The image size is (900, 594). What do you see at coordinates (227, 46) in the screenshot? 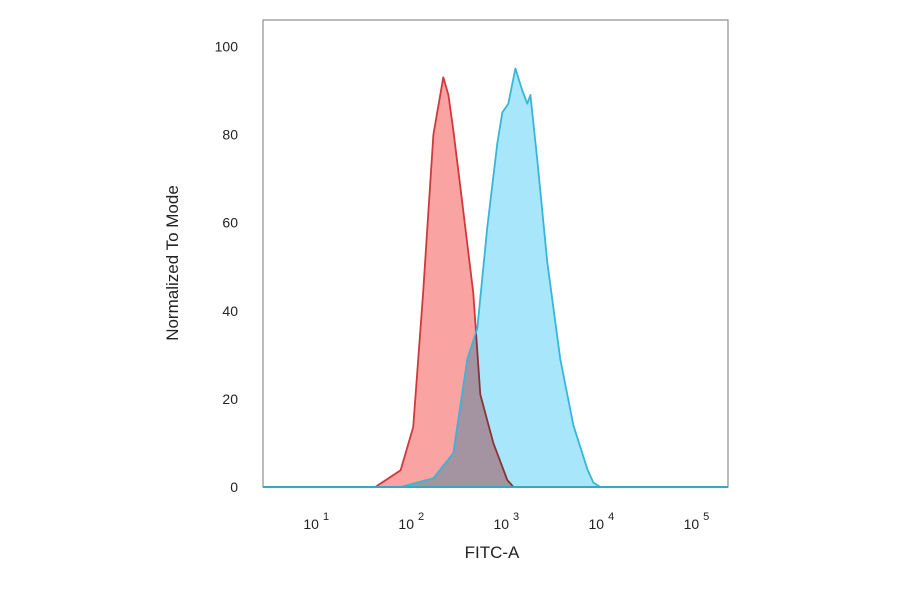
I see `y-tick-label: 100` at bounding box center [227, 46].